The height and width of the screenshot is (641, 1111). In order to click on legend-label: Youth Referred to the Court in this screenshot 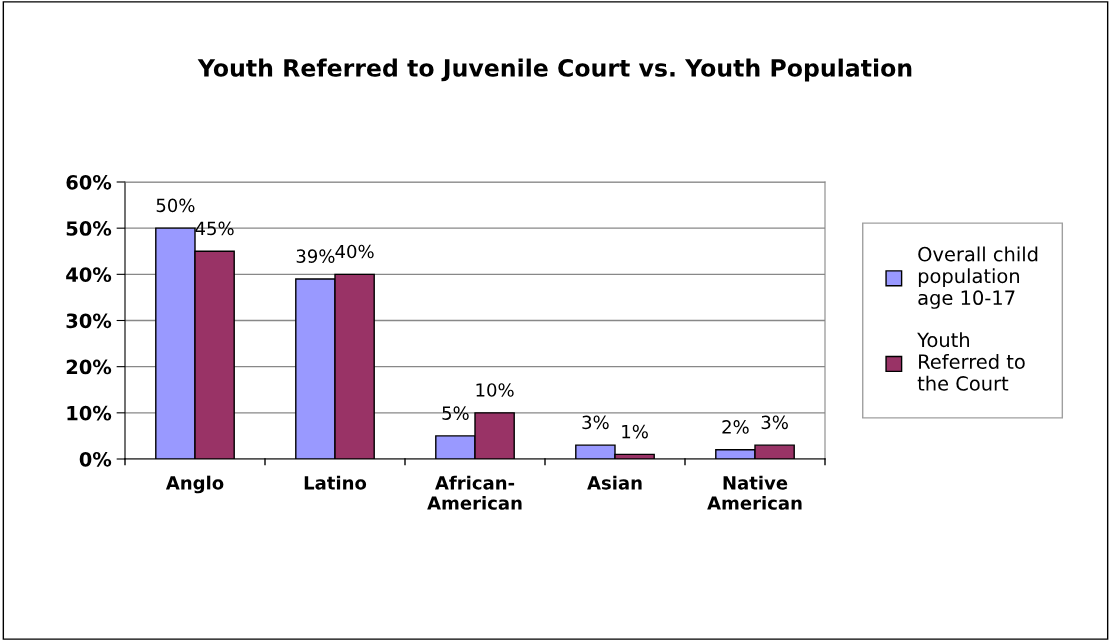, I will do `click(971, 361)`.